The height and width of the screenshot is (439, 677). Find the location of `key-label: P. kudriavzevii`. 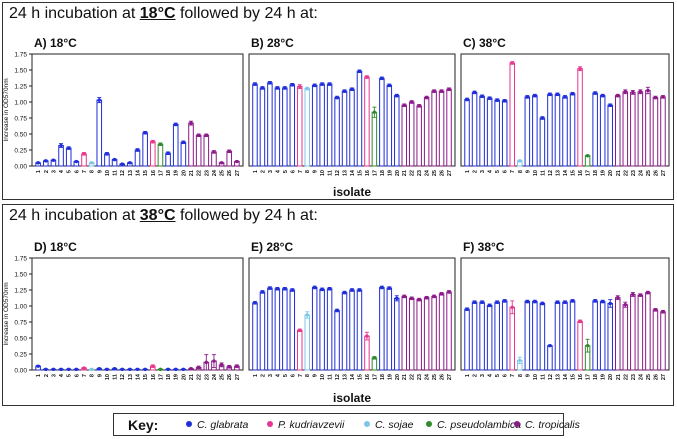

key-label: P. kudriavzevii is located at coordinates (311, 425).